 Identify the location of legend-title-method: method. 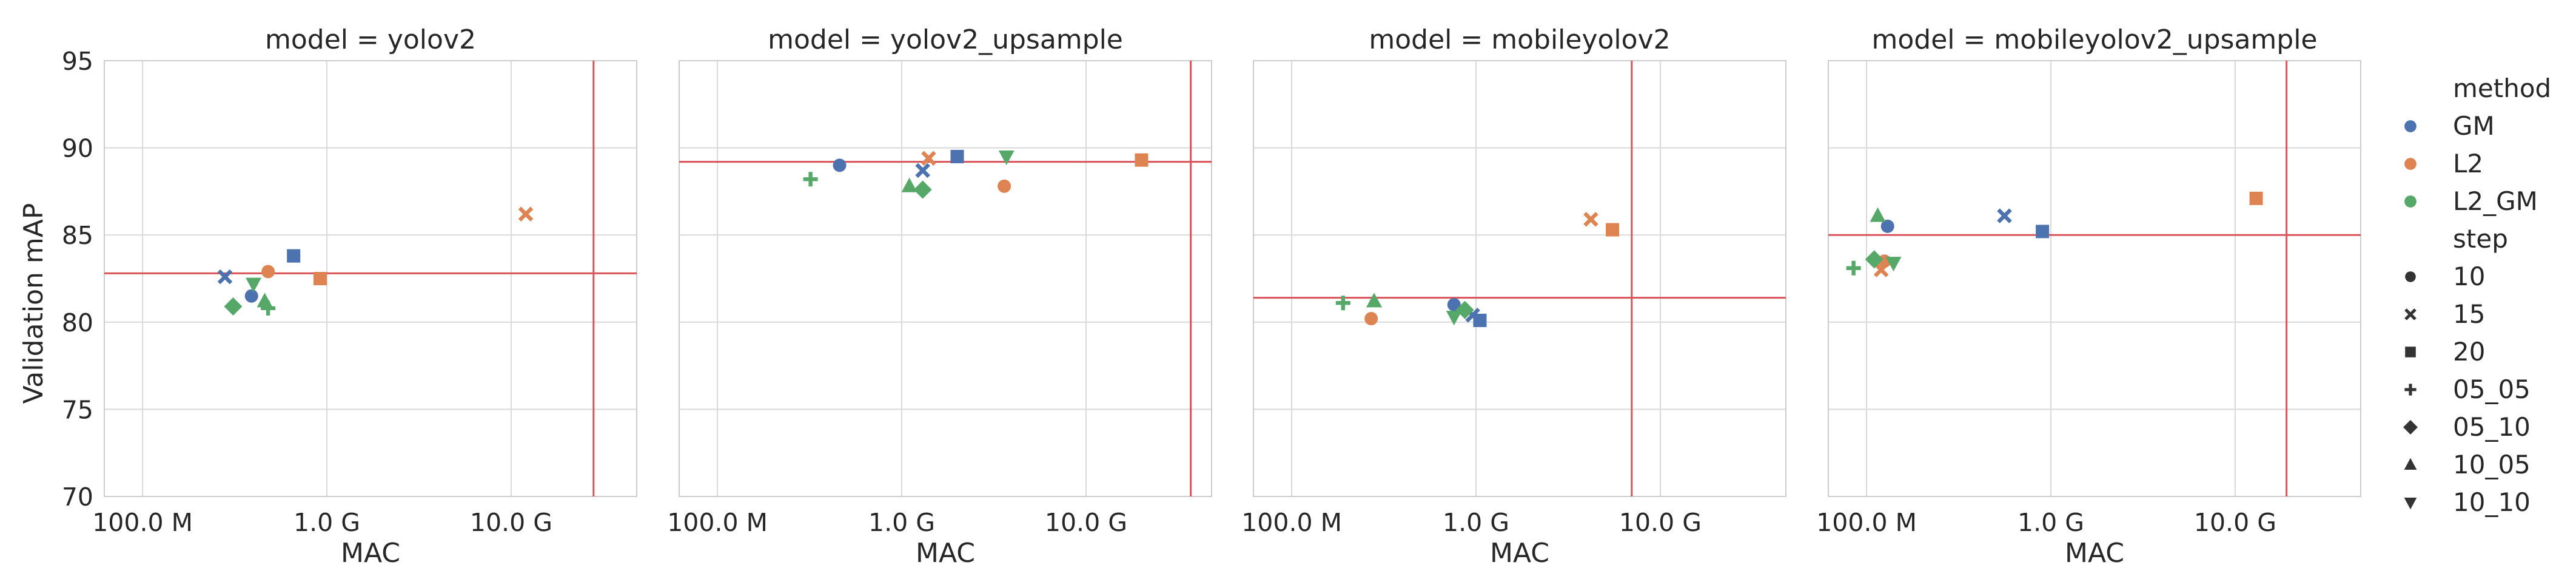
(2502, 88).